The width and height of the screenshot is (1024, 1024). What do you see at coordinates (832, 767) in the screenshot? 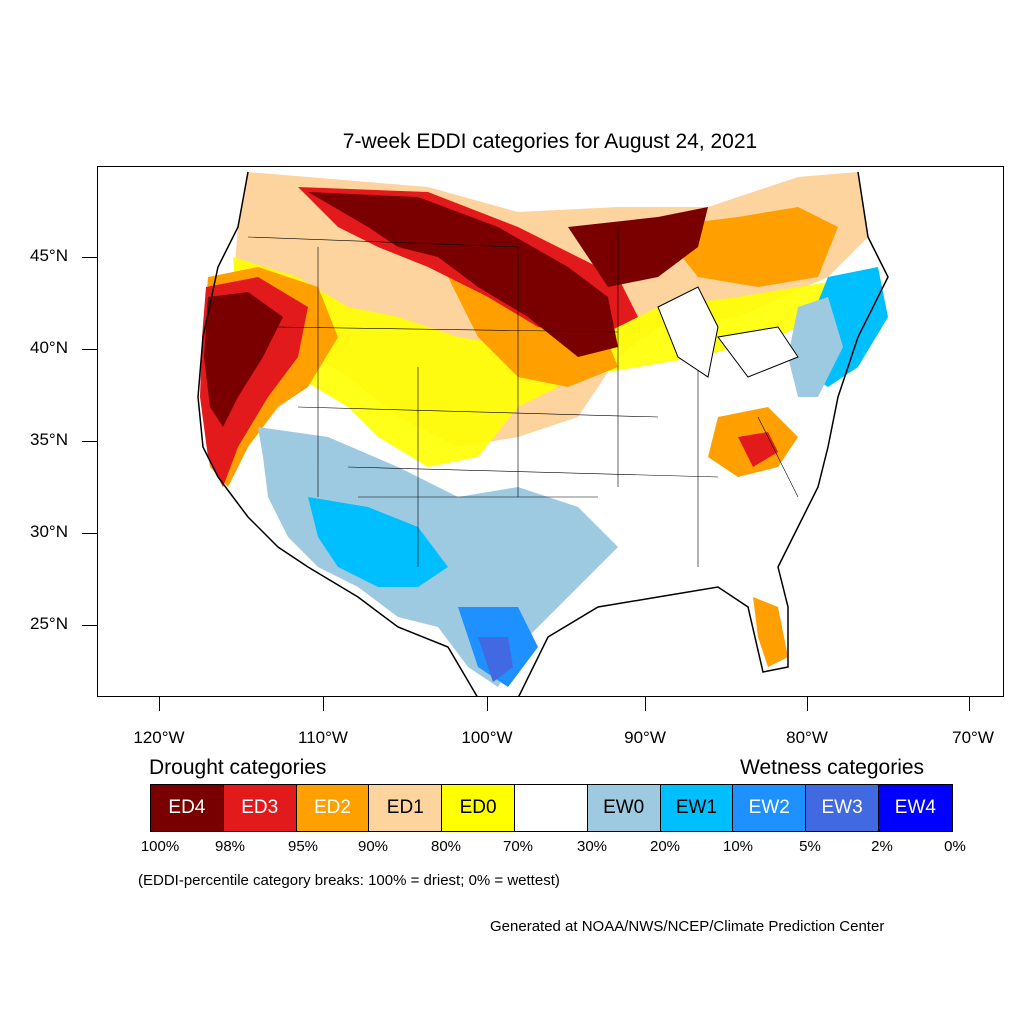
I see `wetness-heading: Wetness categories` at bounding box center [832, 767].